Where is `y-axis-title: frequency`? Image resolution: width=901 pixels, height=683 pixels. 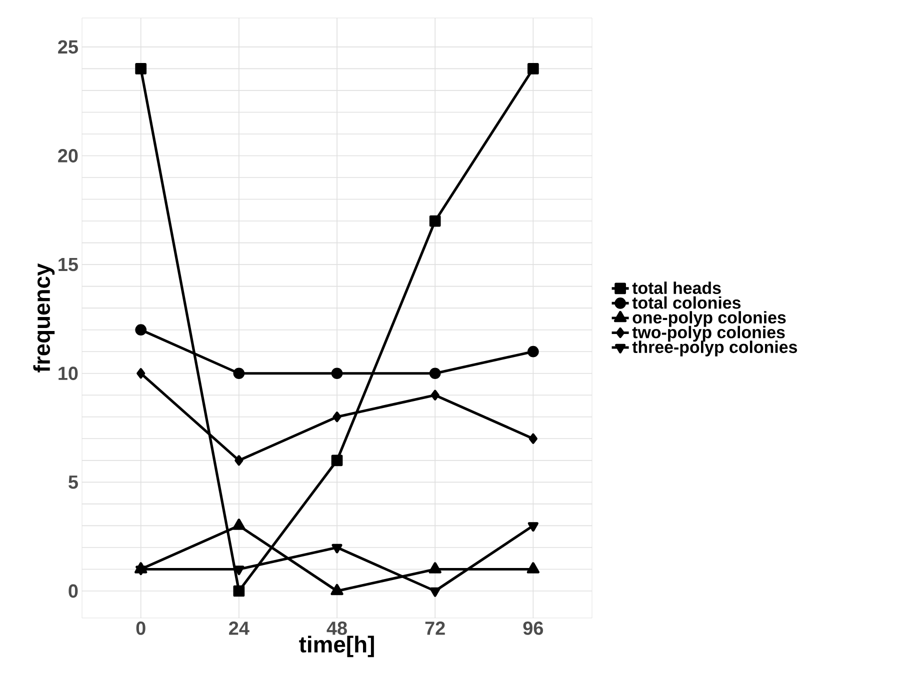
y-axis-title: frequency is located at coordinates (44, 317).